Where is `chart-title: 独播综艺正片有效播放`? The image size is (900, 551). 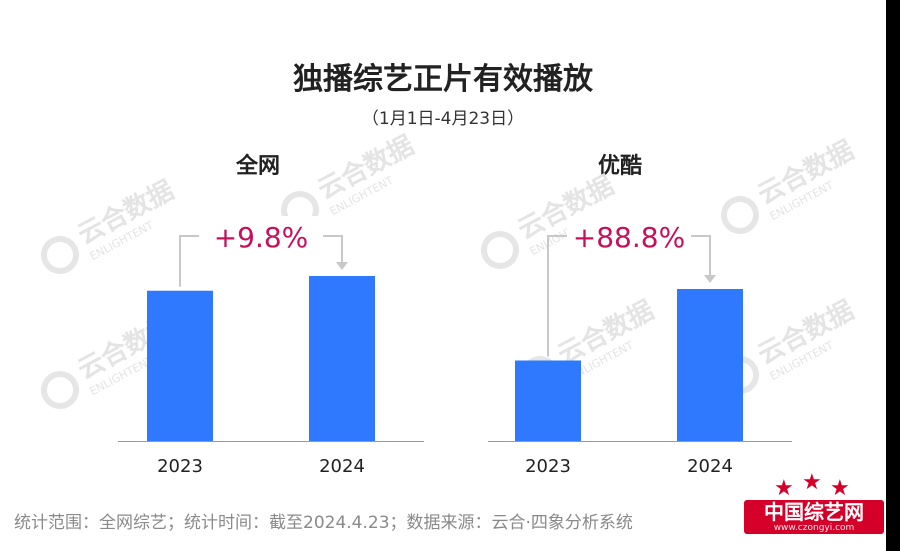
chart-title: 独播综艺正片有效播放 is located at coordinates (443, 79).